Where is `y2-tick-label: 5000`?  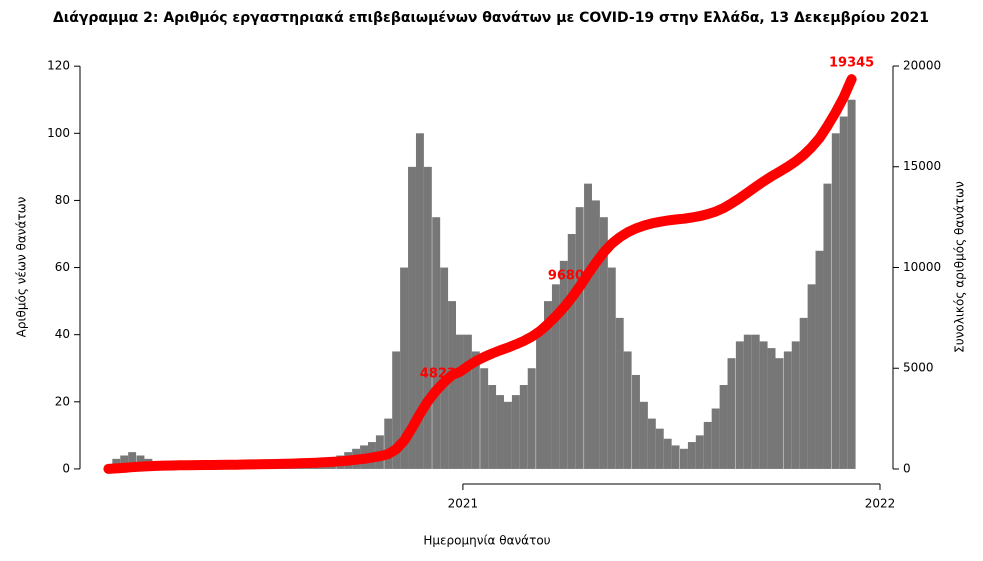
y2-tick-label: 5000 is located at coordinates (918, 368).